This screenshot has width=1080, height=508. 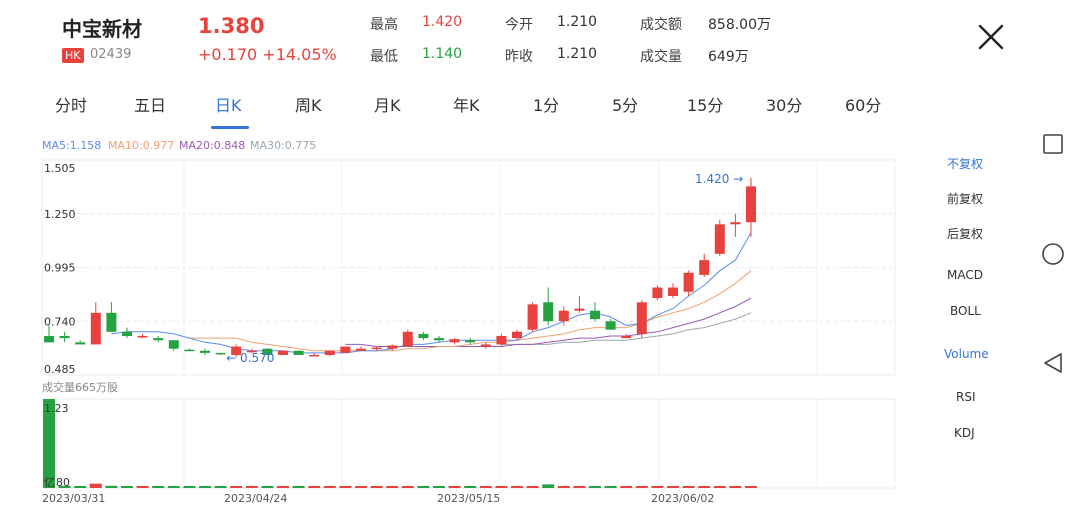 What do you see at coordinates (466, 105) in the screenshot?
I see `tab-yearly-k: 年K` at bounding box center [466, 105].